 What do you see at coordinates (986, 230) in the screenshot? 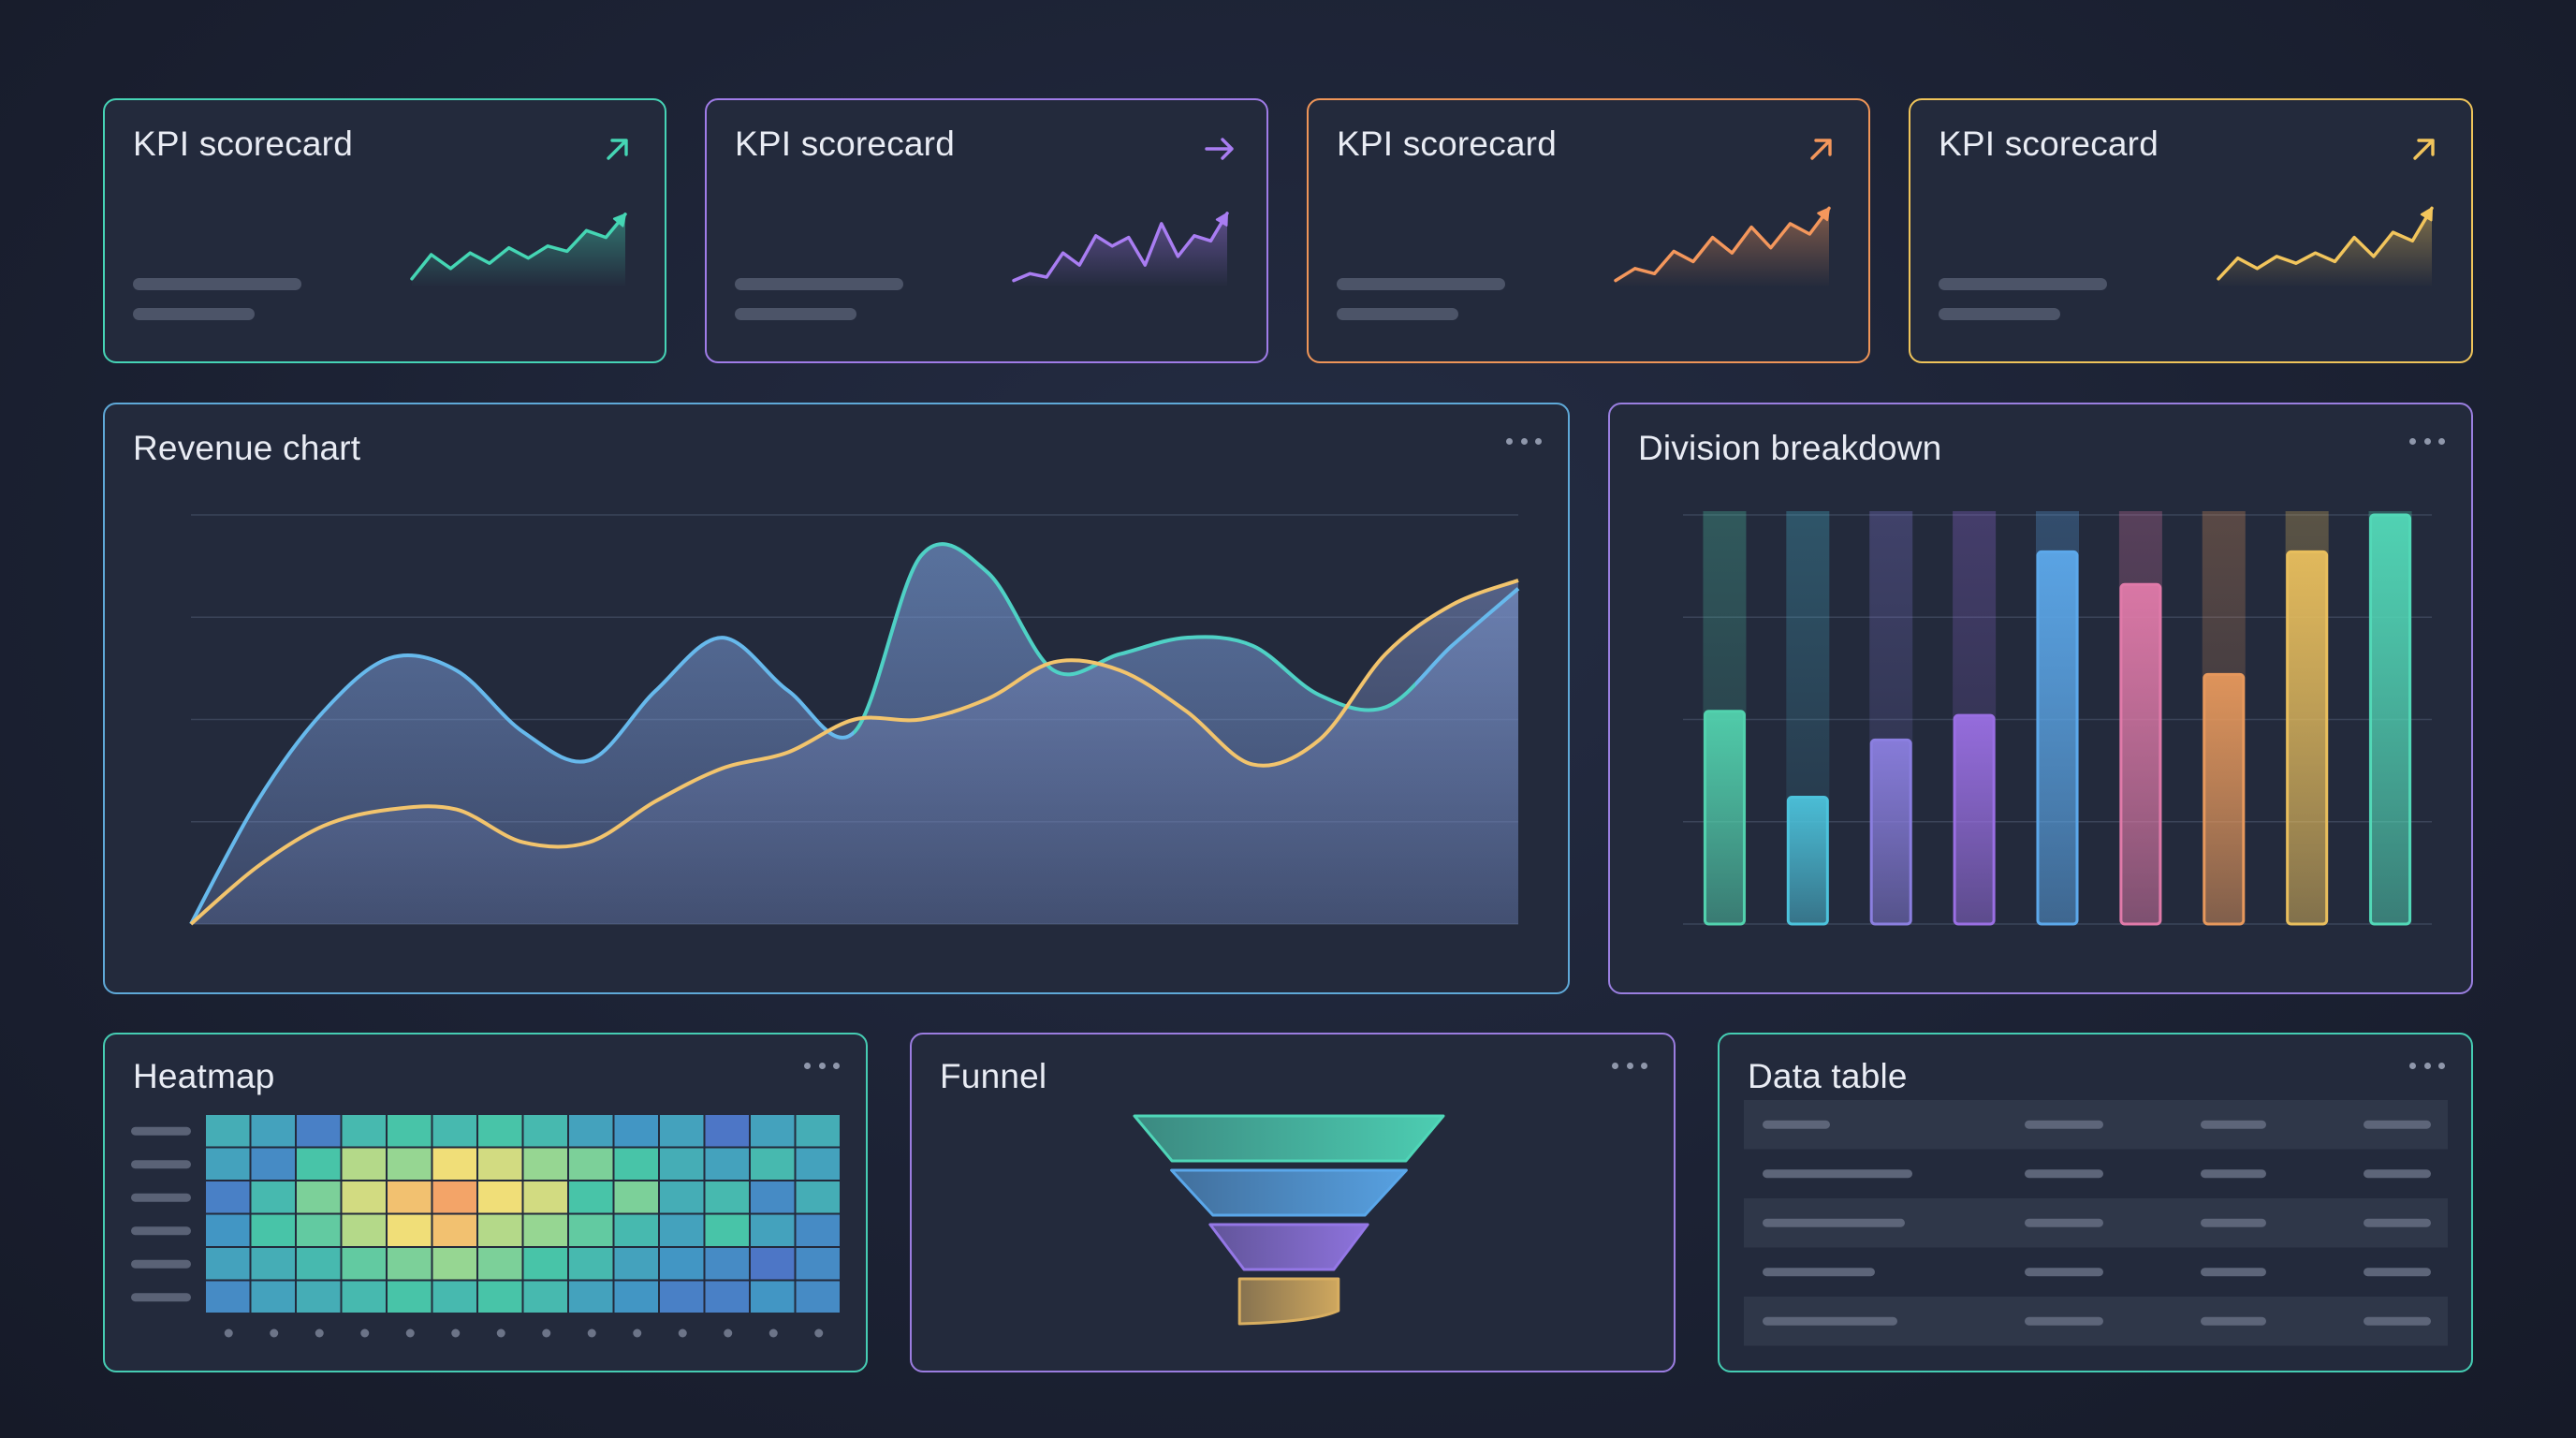
I see `kpi-card-2: KPI scorecard` at bounding box center [986, 230].